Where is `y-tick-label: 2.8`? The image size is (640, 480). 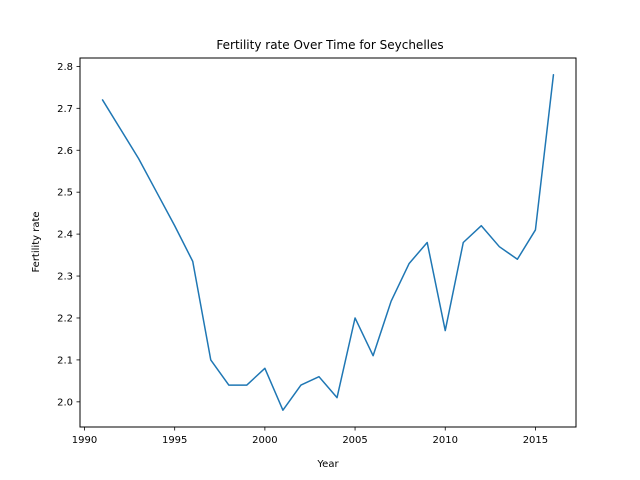 y-tick-label: 2.8 is located at coordinates (65, 67).